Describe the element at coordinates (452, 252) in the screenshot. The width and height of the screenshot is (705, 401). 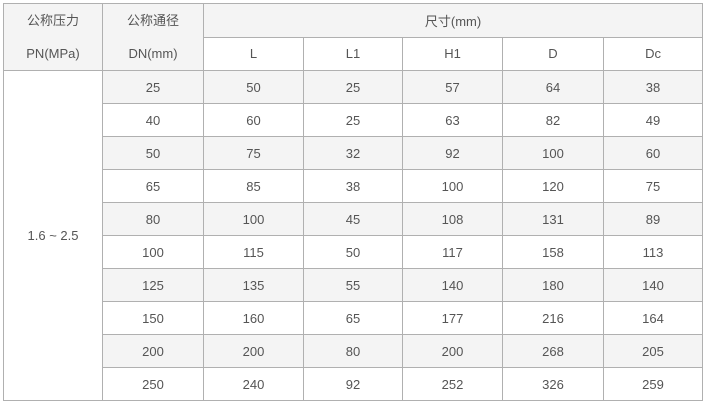
I see `cell-h1: 117` at that location.